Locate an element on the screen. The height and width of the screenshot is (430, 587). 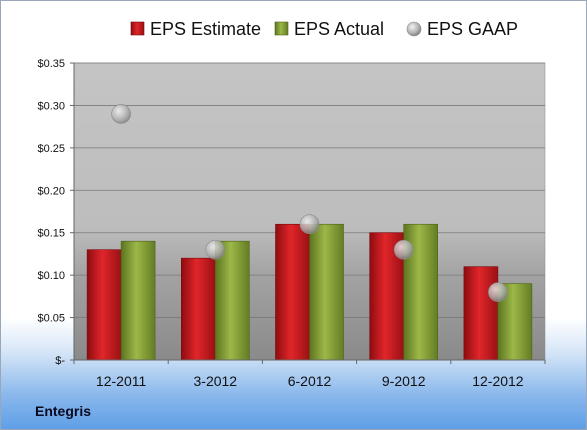
y-tick-label: $0.05 is located at coordinates (51, 319).